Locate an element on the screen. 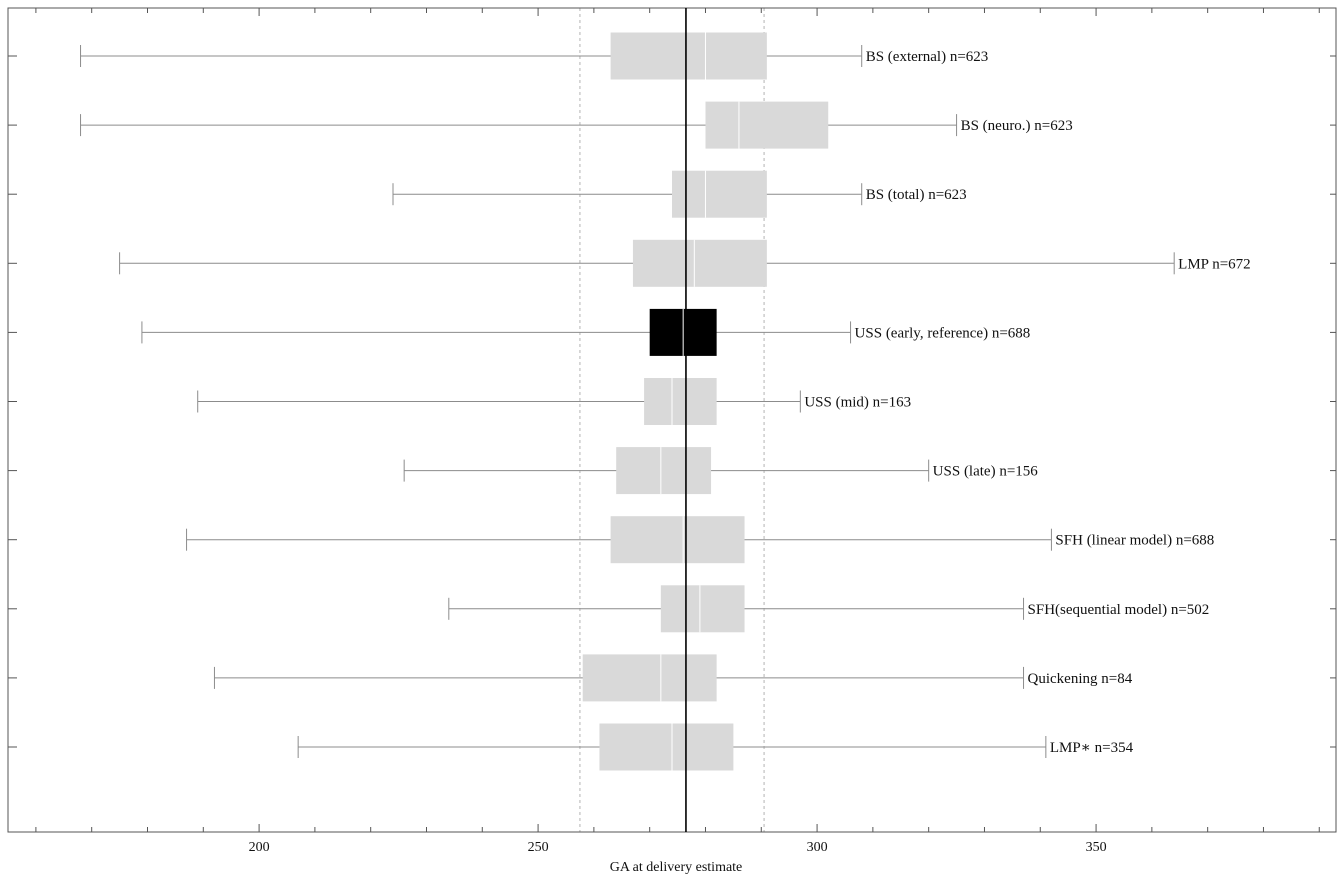  box-row: USS (mid) n=163 is located at coordinates (672, 401).